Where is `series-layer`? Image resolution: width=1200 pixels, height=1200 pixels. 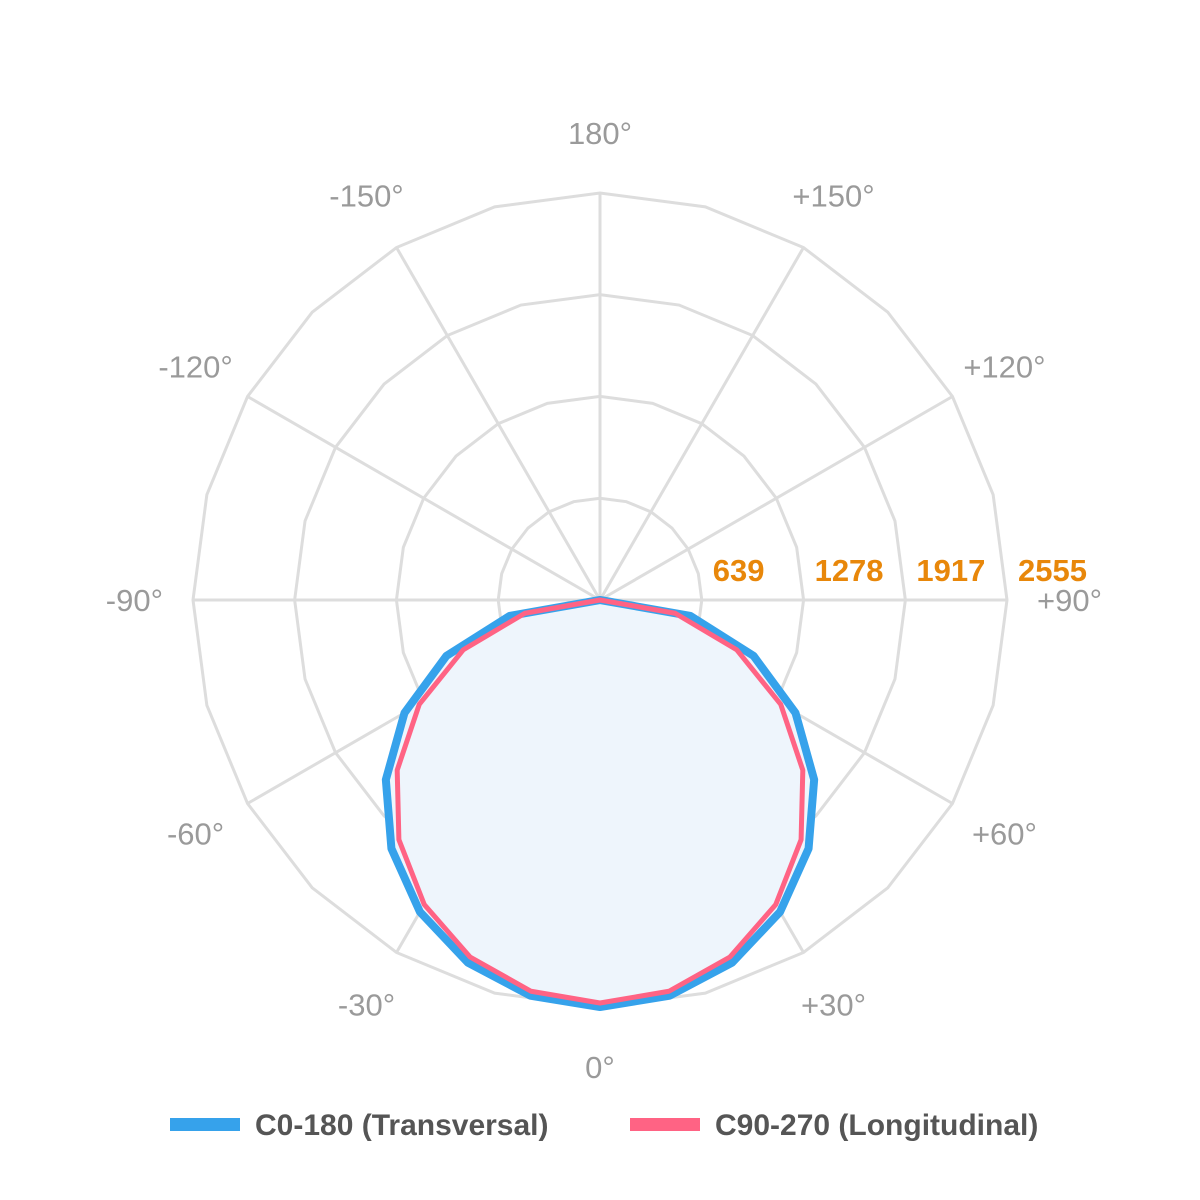 series-layer is located at coordinates (600, 803).